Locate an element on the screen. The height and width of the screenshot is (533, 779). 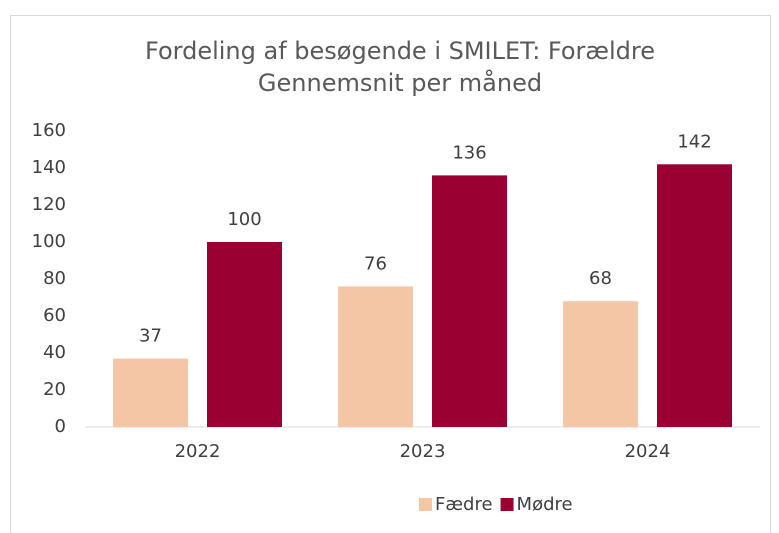
data-label: 136 is located at coordinates (469, 152).